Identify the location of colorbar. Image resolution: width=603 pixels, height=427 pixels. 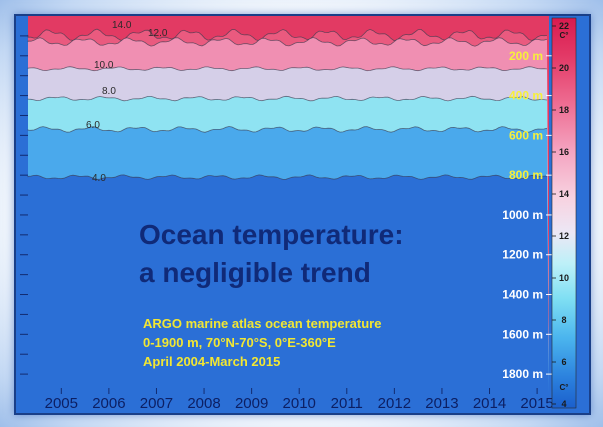
(564, 213).